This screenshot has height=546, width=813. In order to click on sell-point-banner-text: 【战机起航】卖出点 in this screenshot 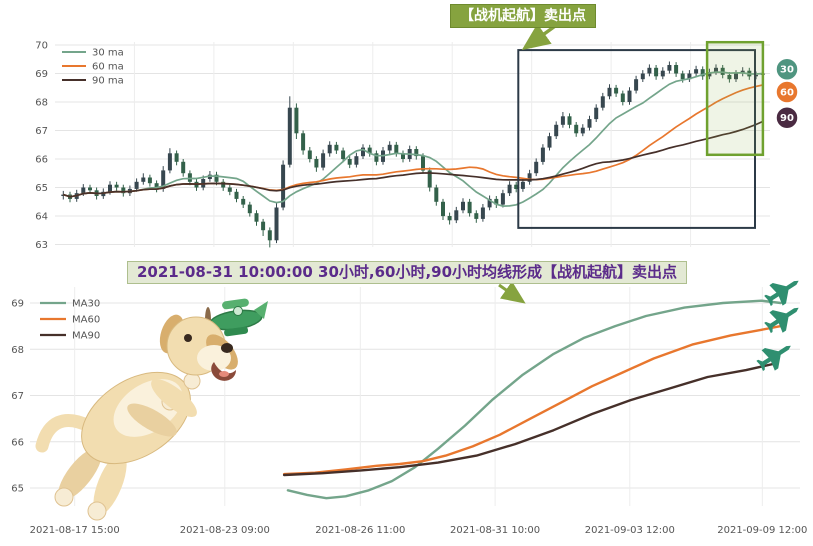, I will do `click(523, 16)`.